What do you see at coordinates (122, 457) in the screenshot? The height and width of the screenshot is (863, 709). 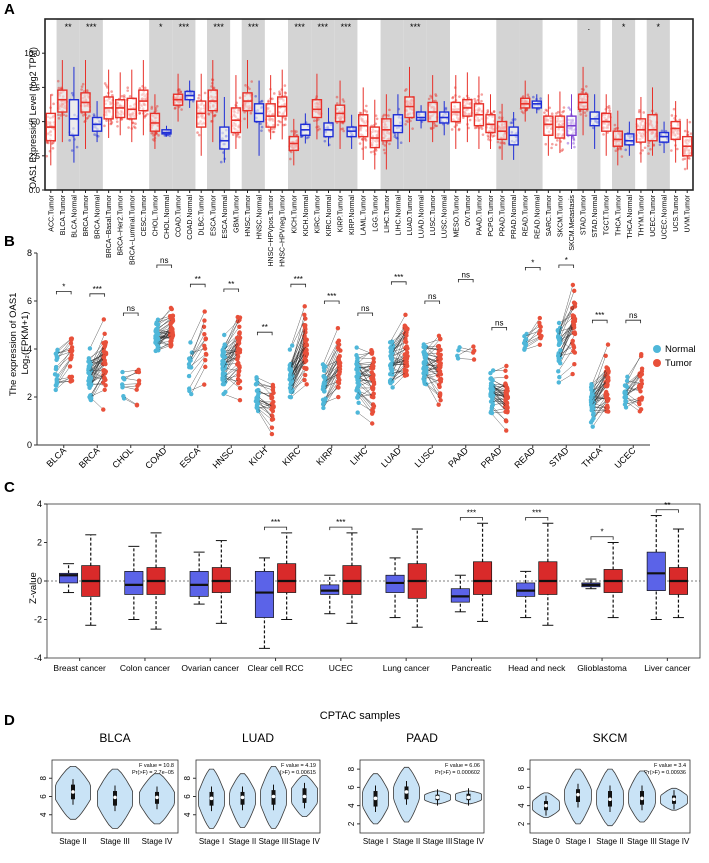 I see `x-tick-label: CHOL` at bounding box center [122, 457].